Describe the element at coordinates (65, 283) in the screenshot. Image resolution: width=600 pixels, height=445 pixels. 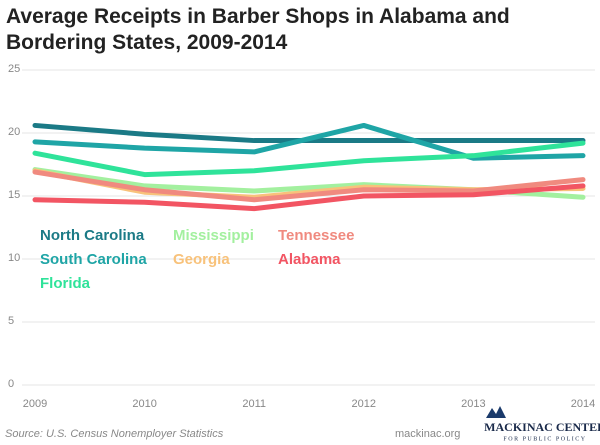
I see `legend-label: Florida` at that location.